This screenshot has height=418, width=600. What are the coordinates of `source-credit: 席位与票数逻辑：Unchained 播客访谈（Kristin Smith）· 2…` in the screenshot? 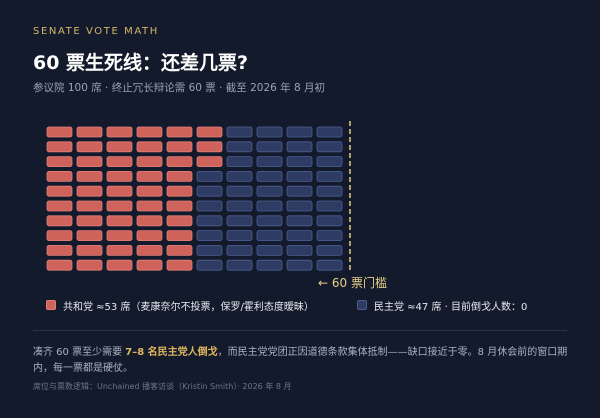 It's located at (162, 386).